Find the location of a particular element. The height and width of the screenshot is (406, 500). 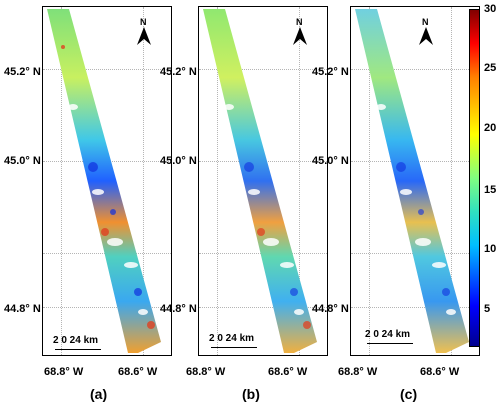

colorbar-tick: 10 is located at coordinates (490, 249).